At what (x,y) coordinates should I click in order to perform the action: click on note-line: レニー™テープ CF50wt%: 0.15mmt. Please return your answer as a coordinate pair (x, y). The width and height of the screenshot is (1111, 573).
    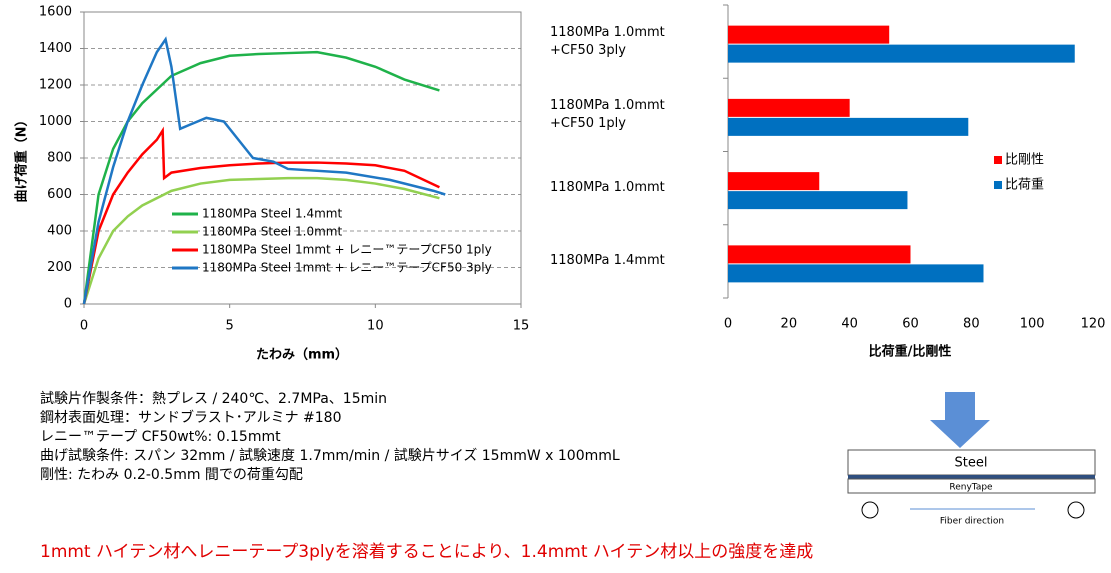
    Looking at the image, I should click on (160, 437).